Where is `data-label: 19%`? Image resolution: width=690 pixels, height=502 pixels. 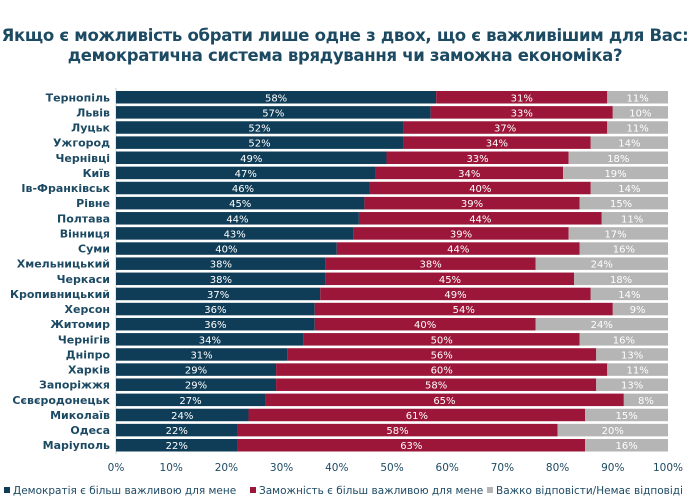 data-label: 19% is located at coordinates (615, 174).